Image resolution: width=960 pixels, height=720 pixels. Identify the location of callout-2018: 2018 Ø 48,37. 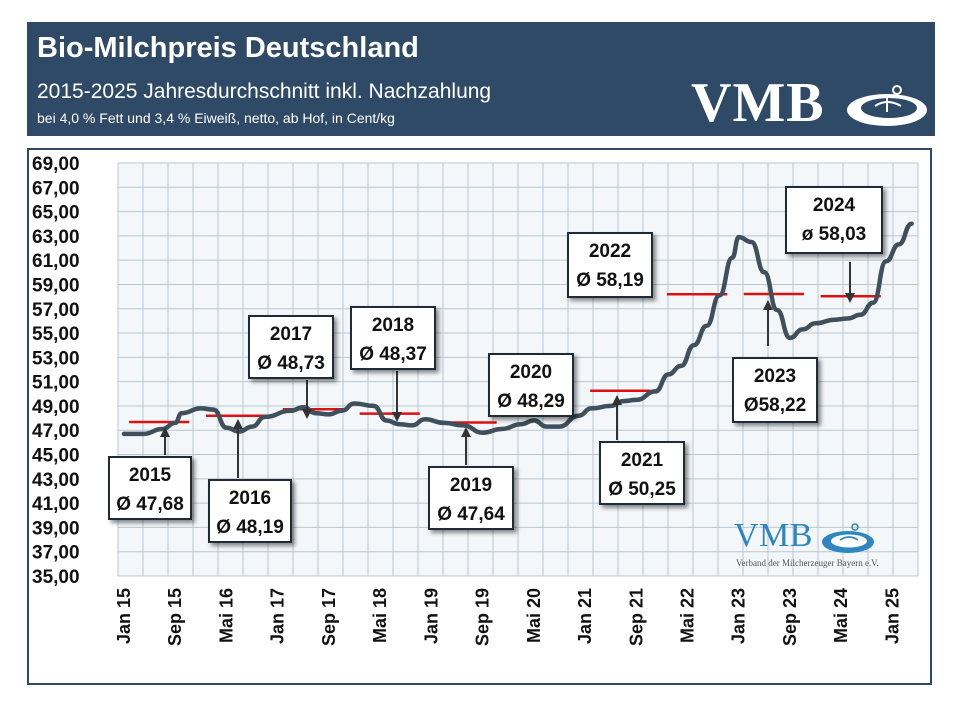
(393, 338).